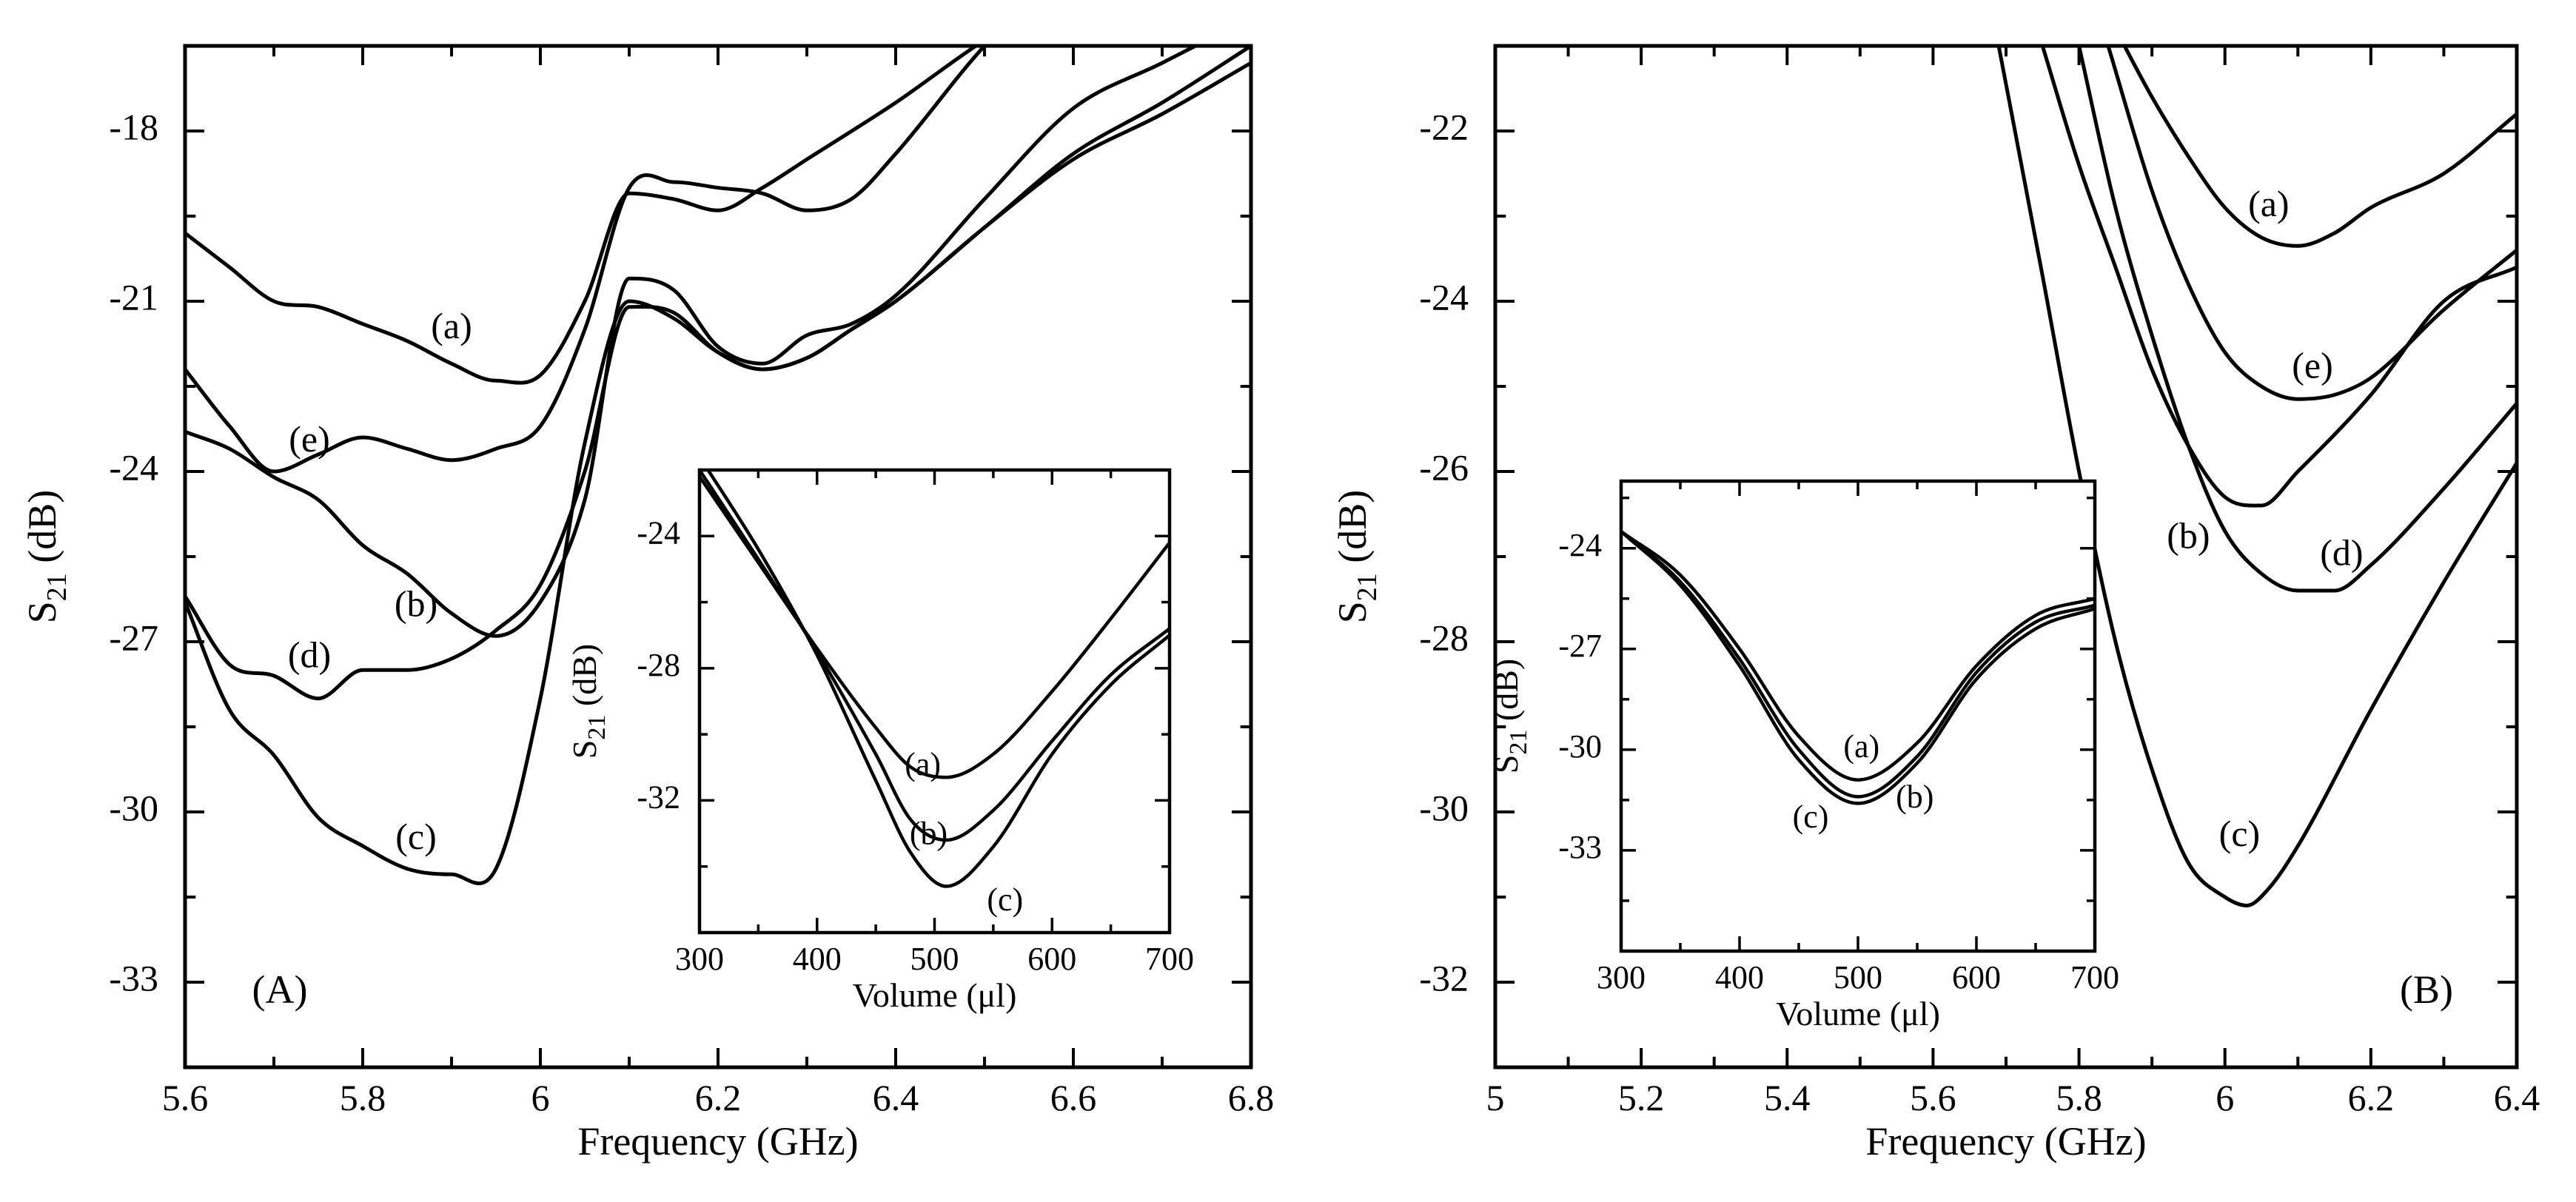 The width and height of the screenshot is (2576, 1202). What do you see at coordinates (2079, 1097) in the screenshot?
I see `panel-b-x-tick-label: 5.8` at bounding box center [2079, 1097].